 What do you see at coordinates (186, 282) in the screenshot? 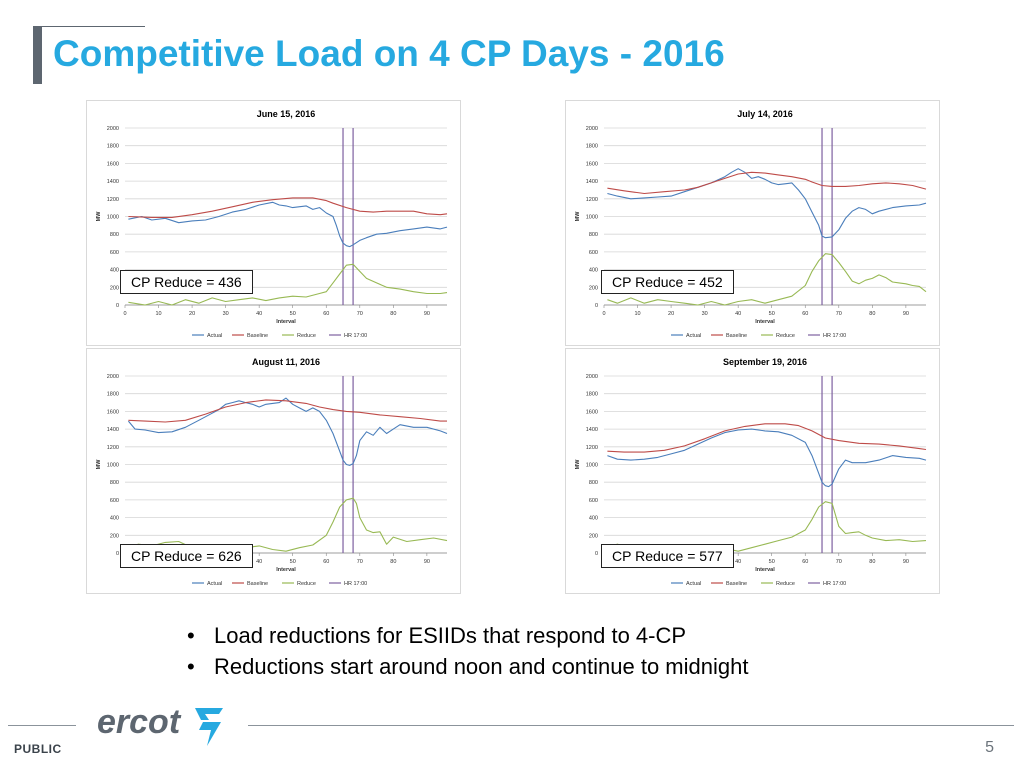
I see `cp-reduce-june: CP Reduce = 436` at bounding box center [186, 282].